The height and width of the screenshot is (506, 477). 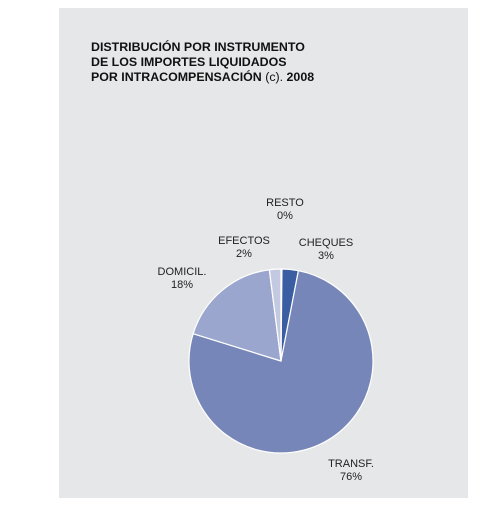 I want to click on slice-label-resto: RESTO, so click(x=285, y=203).